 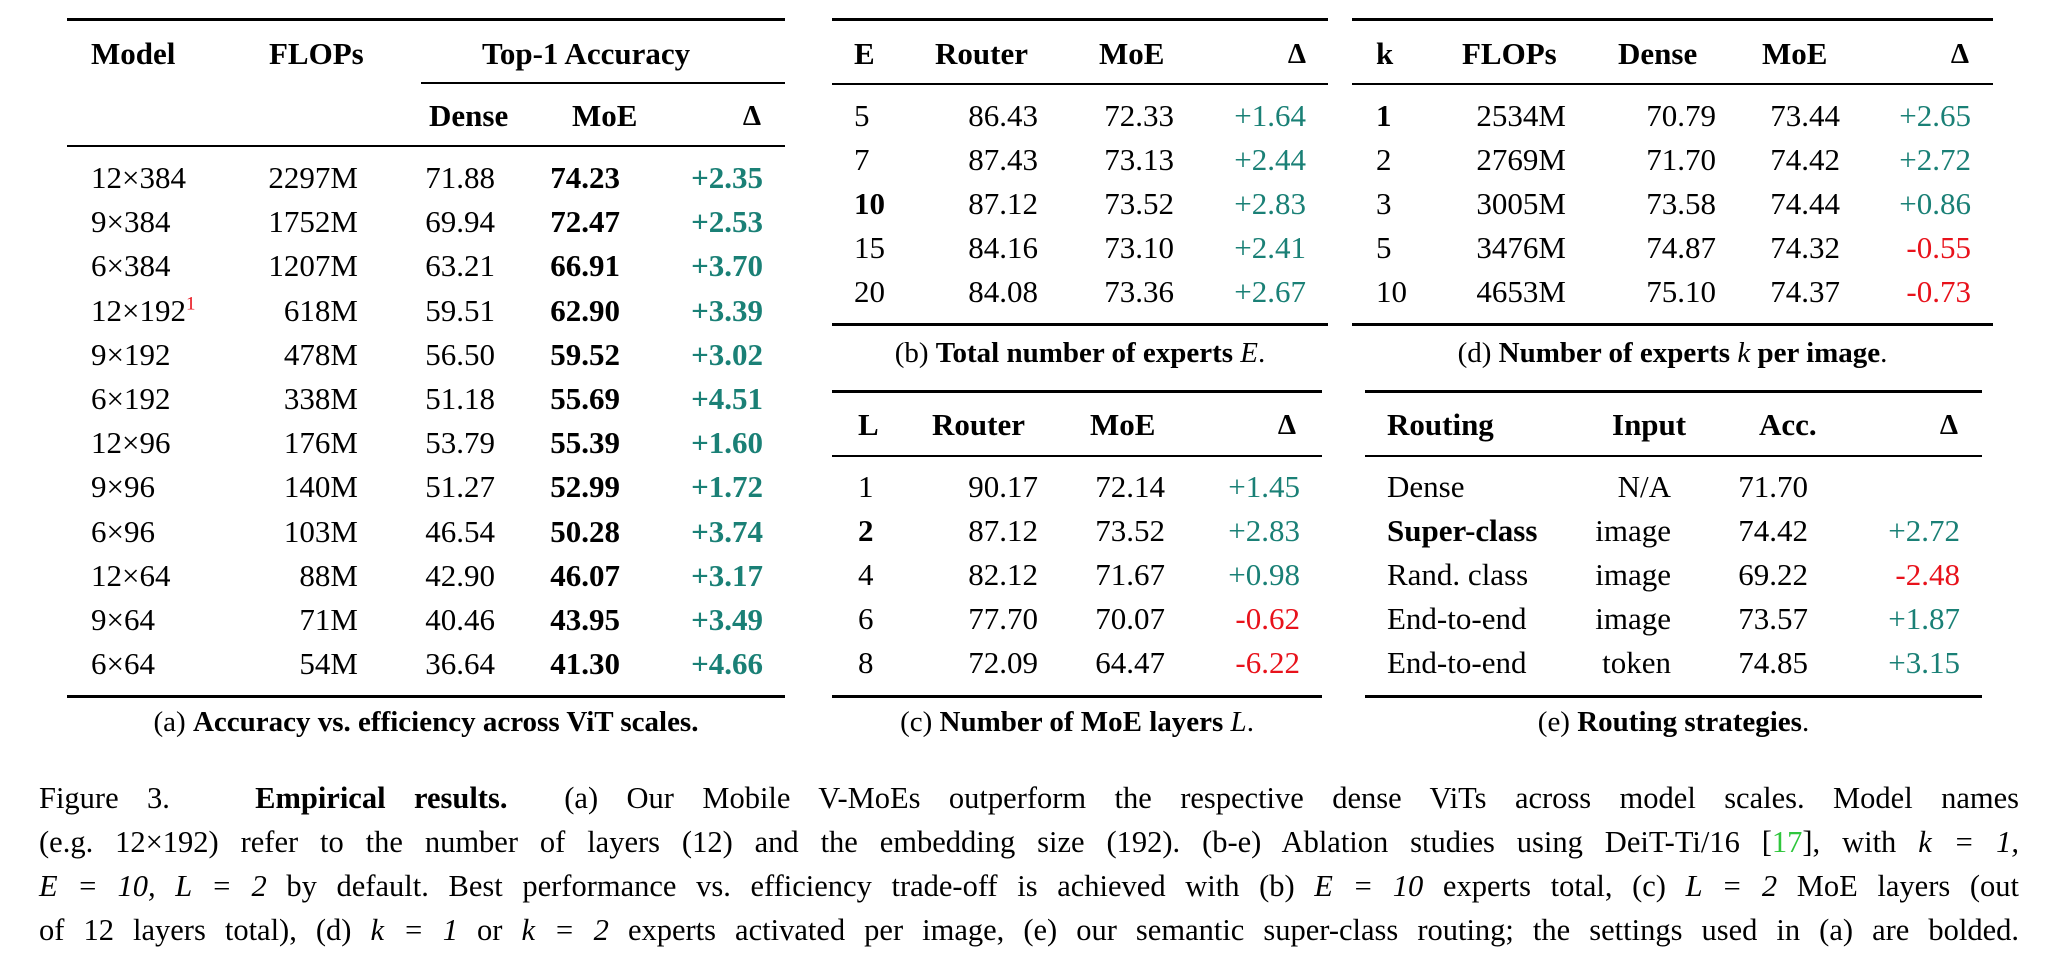 I want to click on table-e-cell-routing: Super-class, so click(x=1462, y=530).